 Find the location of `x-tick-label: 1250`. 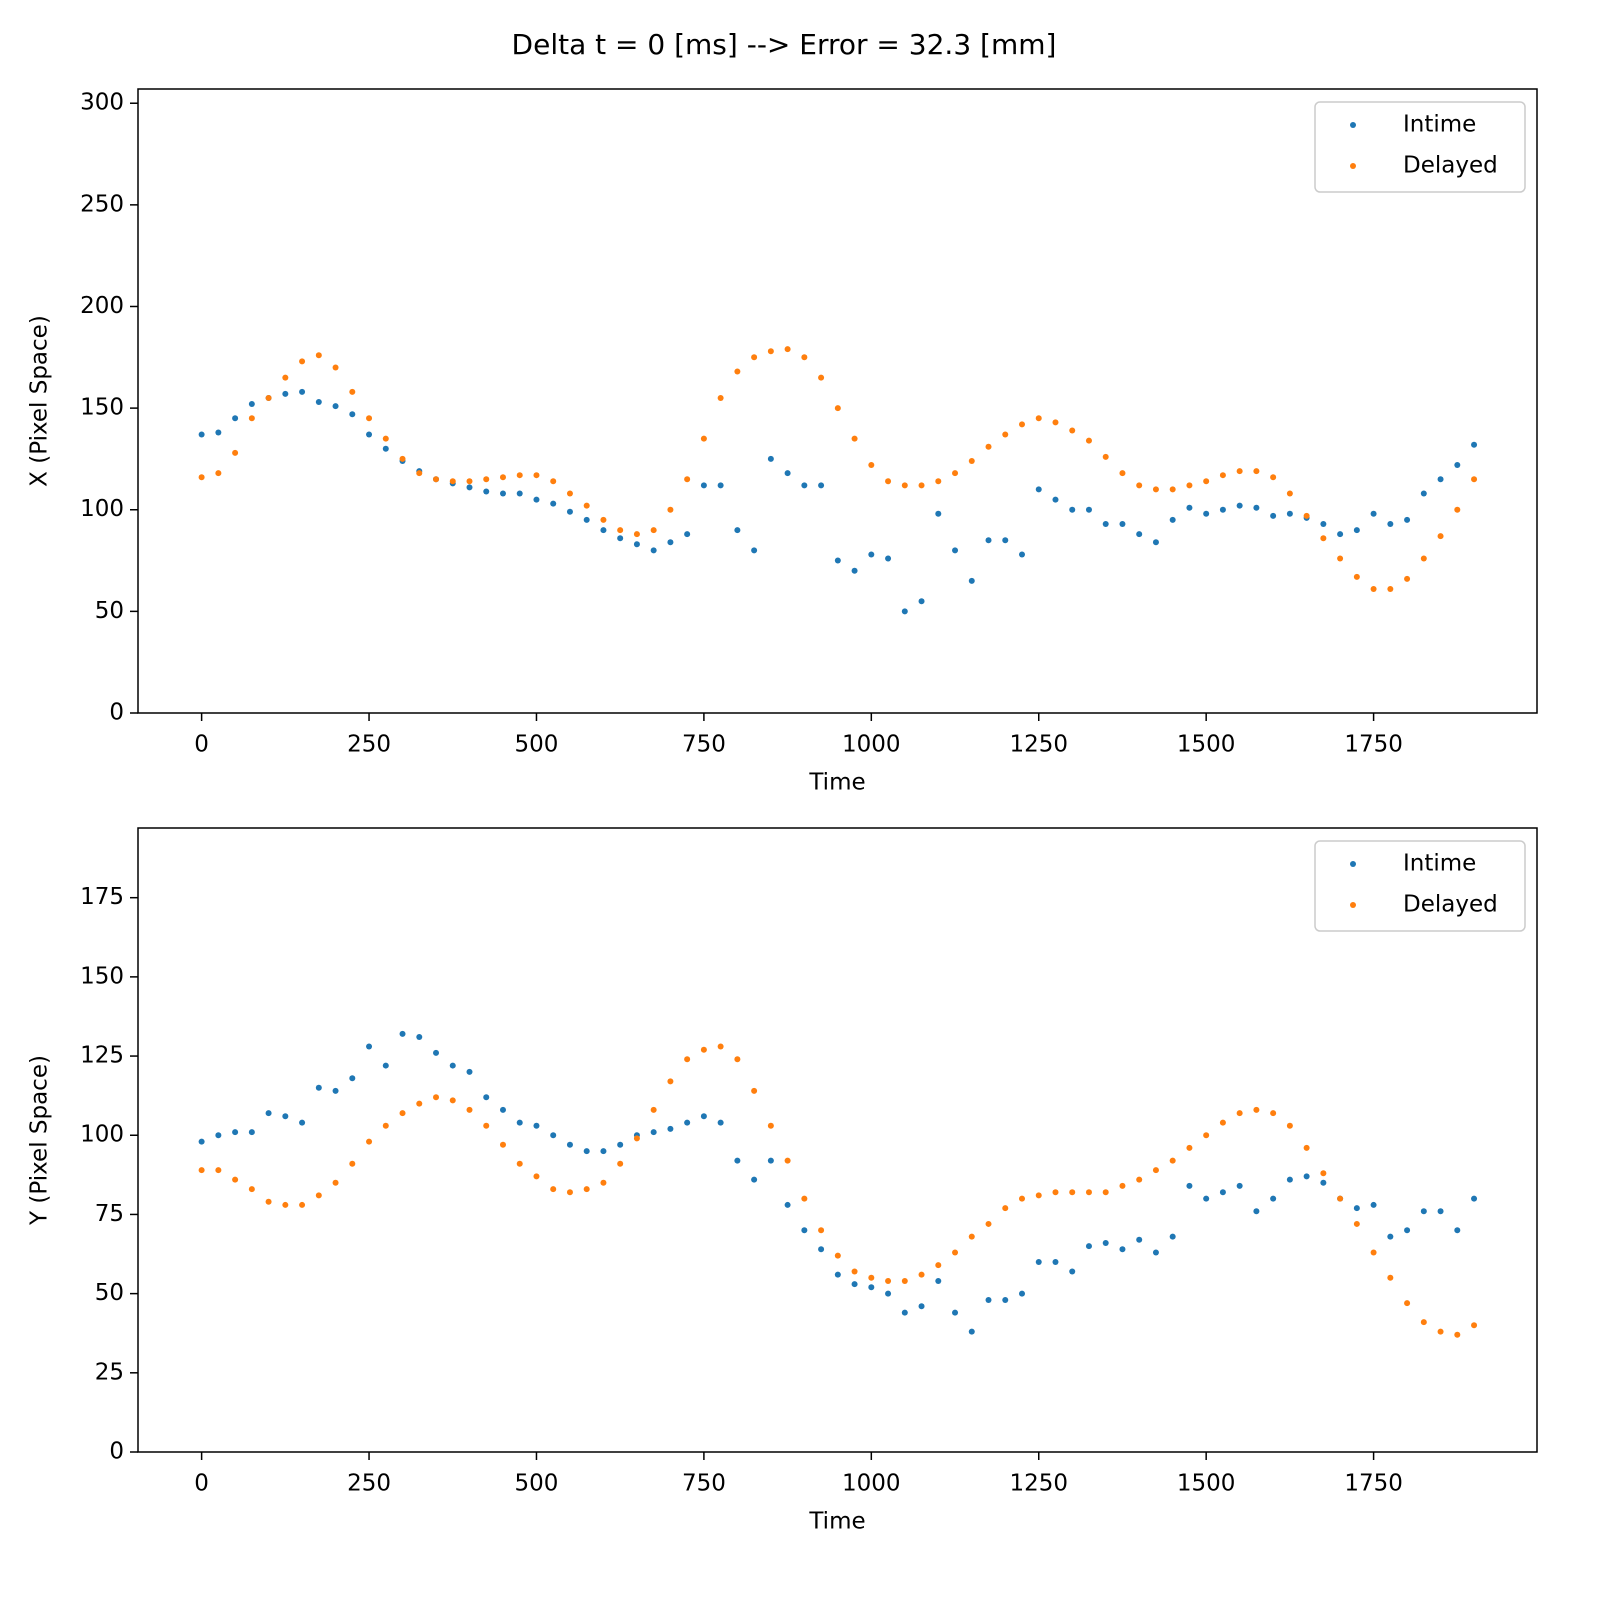

x-tick-label: 1250 is located at coordinates (1038, 745).